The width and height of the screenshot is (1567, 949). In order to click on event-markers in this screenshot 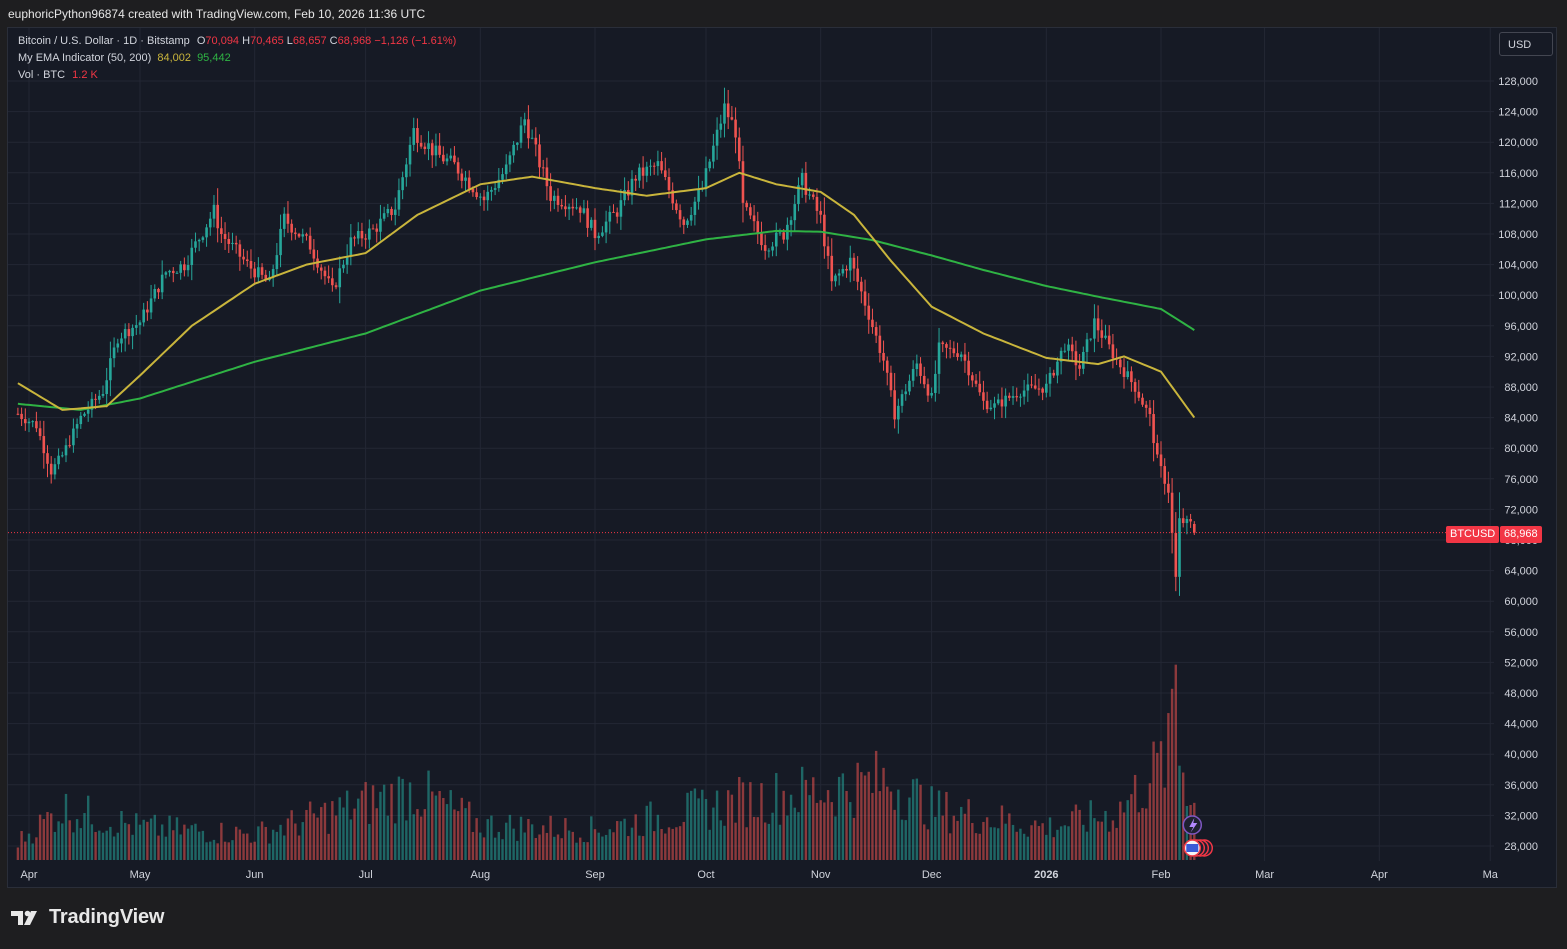, I will do `click(1198, 836)`.